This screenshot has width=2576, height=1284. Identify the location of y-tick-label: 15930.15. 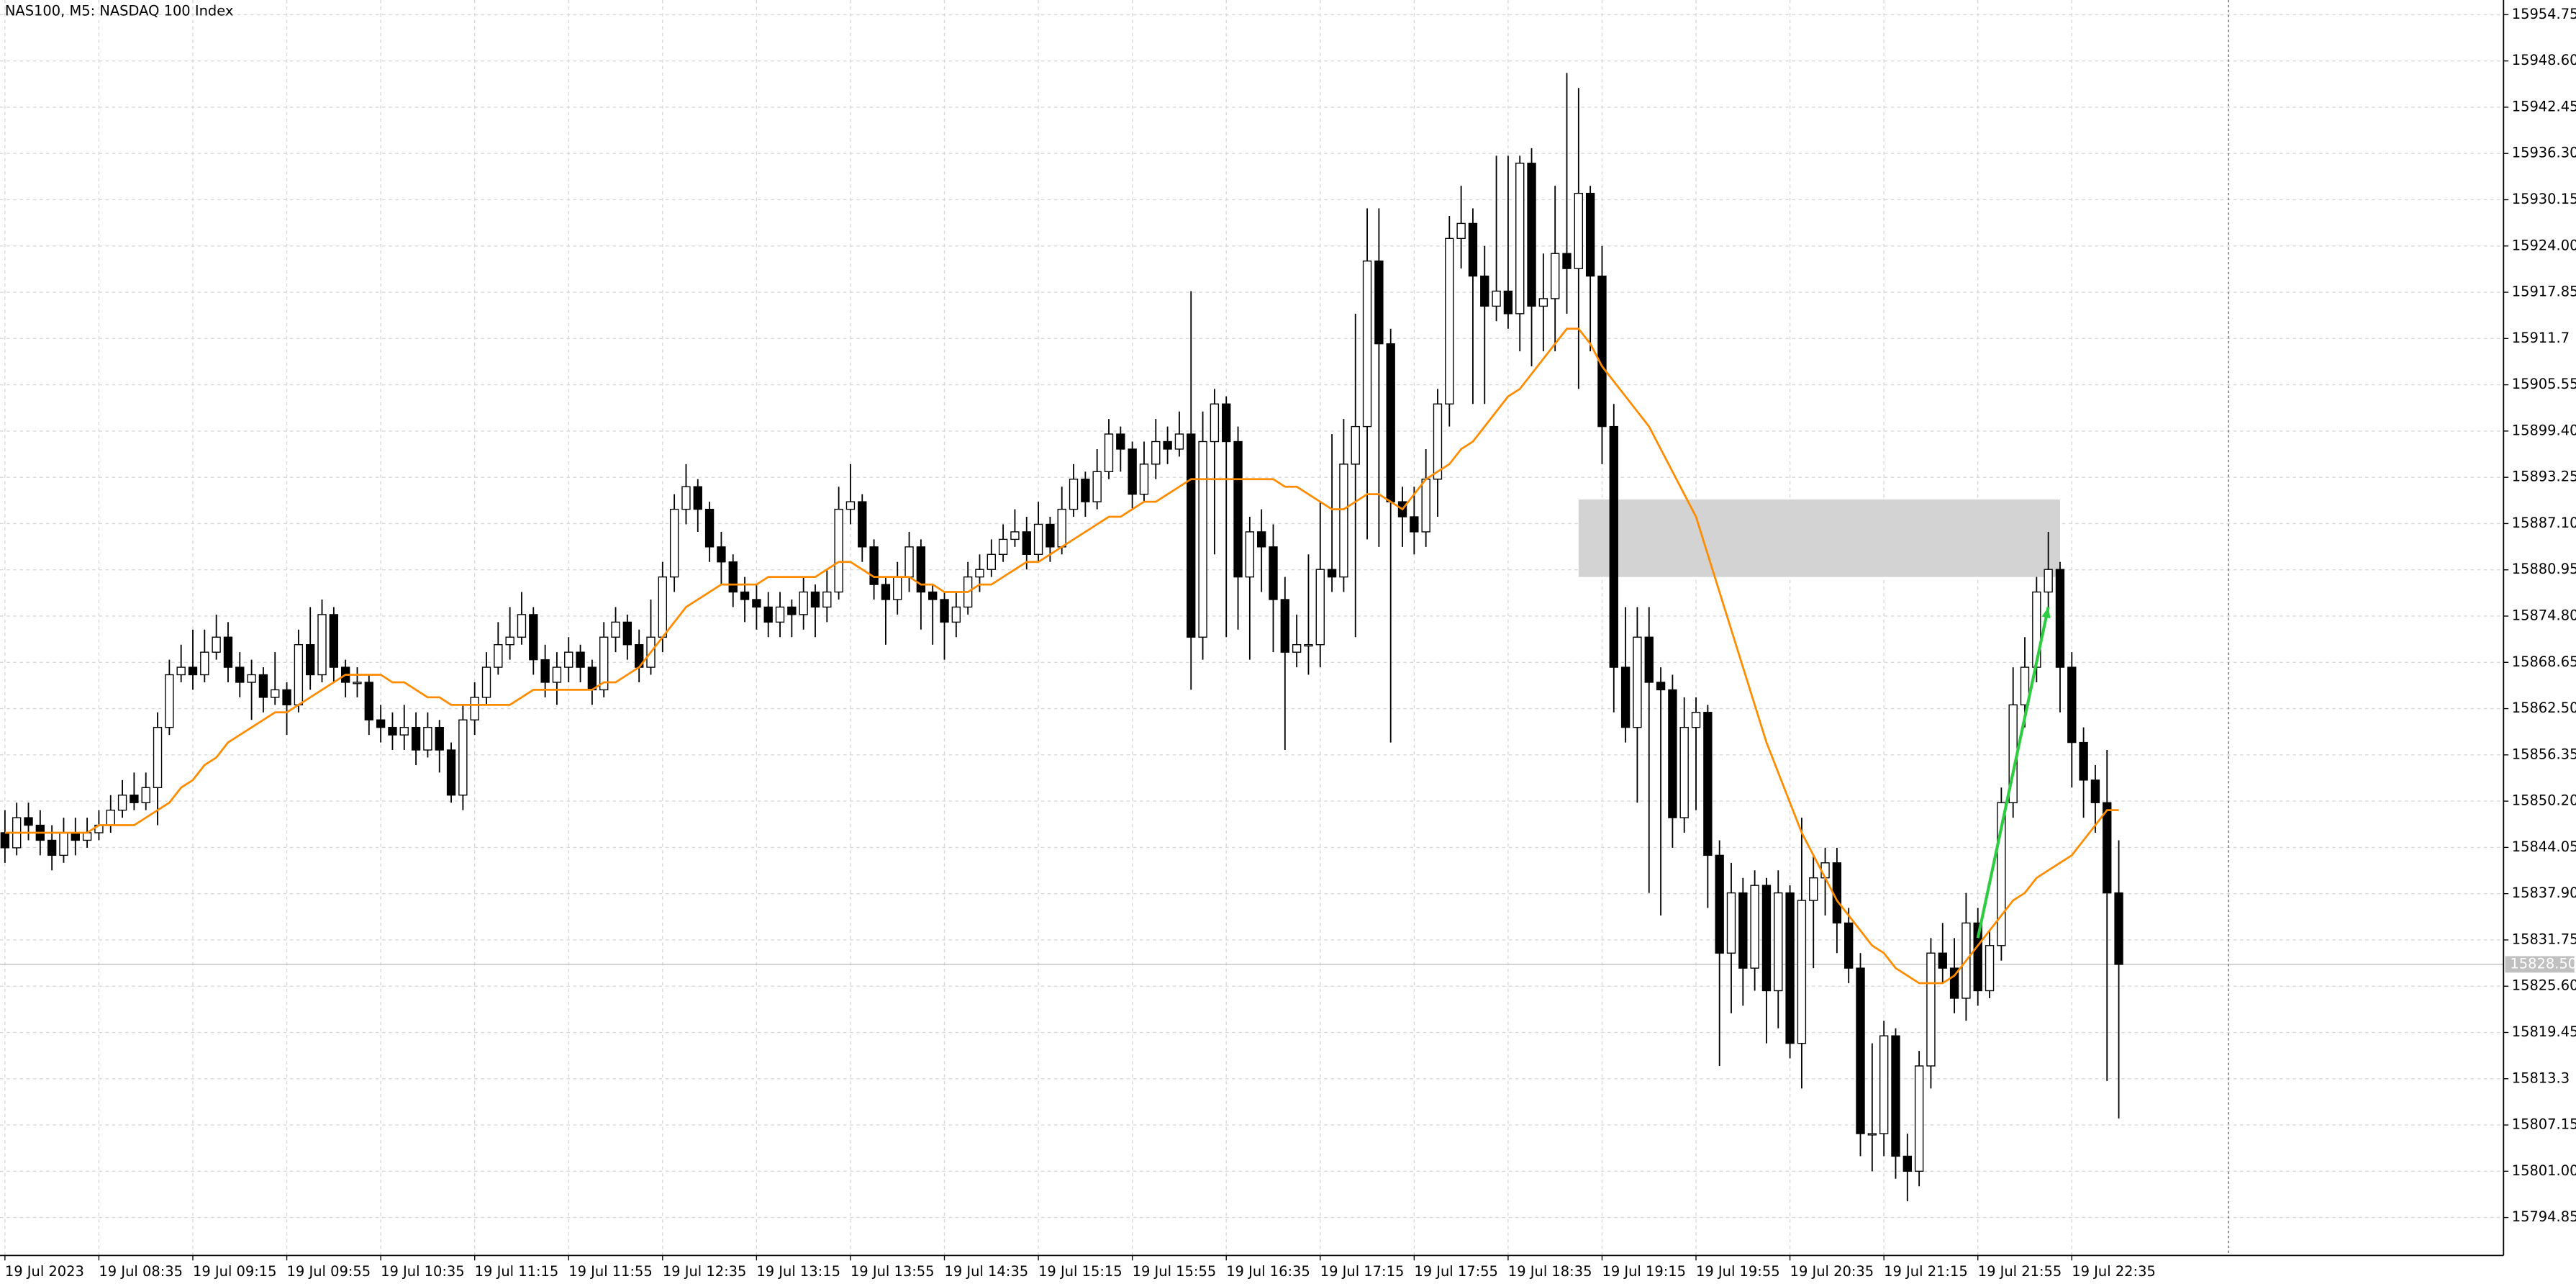
(2544, 199).